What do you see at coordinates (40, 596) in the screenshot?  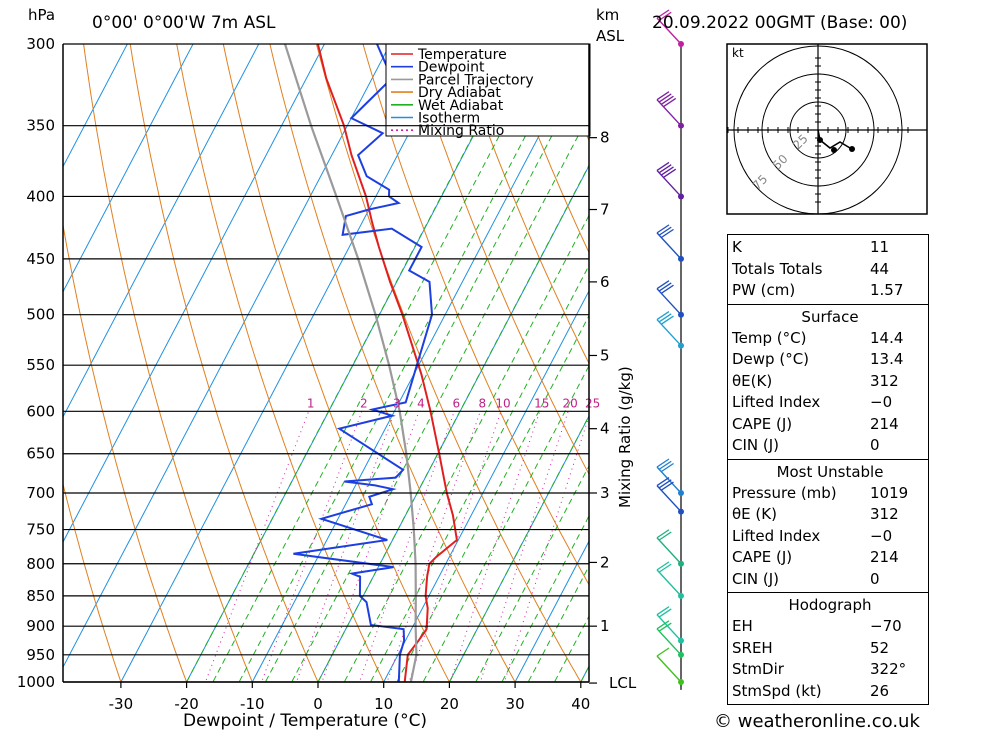 I see `pressure-tick-label: 850` at bounding box center [40, 596].